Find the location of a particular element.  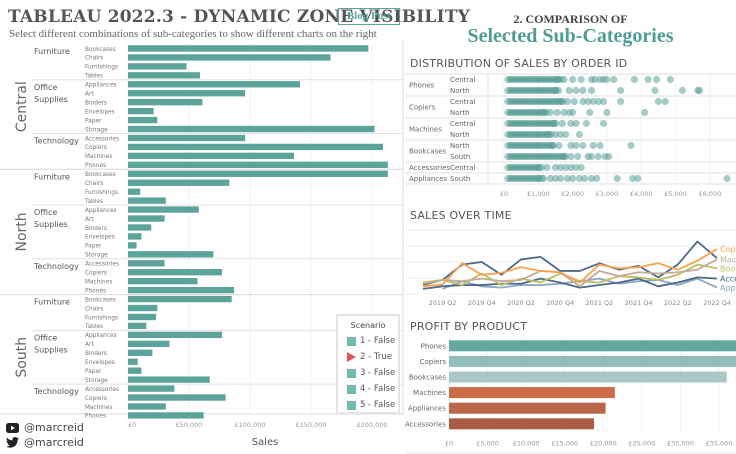

bar-central-storage is located at coordinates (251, 129).